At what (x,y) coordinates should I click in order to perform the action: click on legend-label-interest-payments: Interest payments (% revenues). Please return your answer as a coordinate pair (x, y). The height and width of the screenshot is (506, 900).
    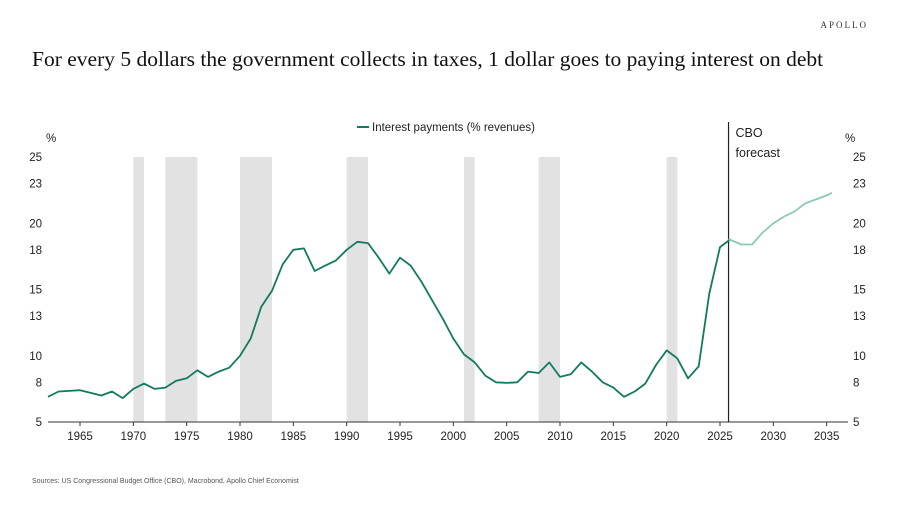
    Looking at the image, I should click on (453, 128).